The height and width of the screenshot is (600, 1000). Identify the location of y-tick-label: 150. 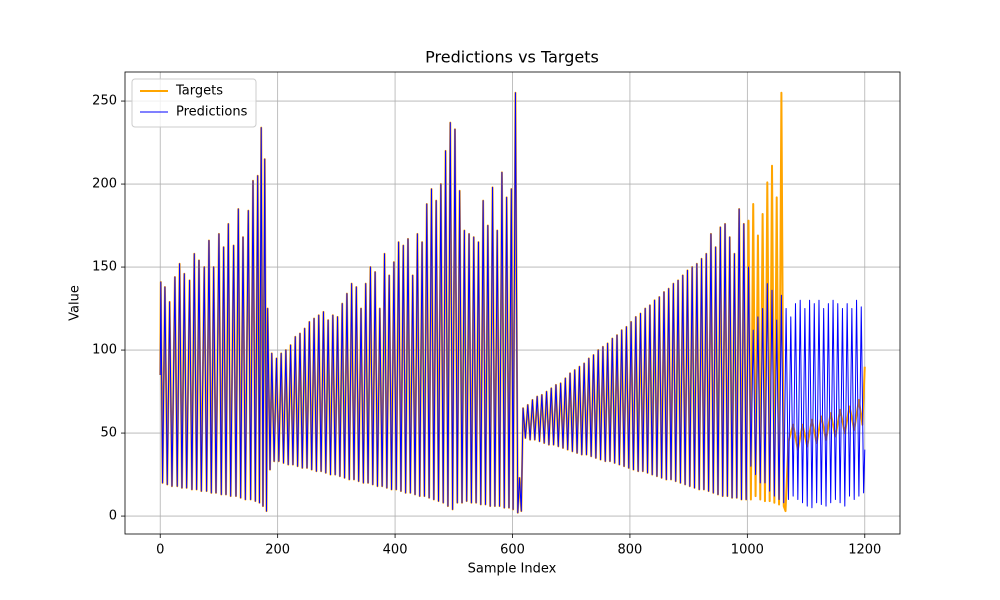
(104, 267).